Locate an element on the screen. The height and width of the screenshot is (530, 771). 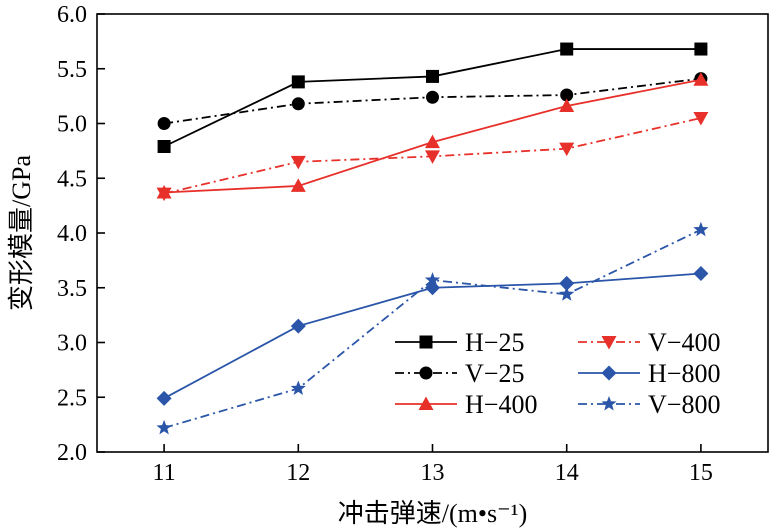
y-tick-label: 6.0 is located at coordinates (72, 15).